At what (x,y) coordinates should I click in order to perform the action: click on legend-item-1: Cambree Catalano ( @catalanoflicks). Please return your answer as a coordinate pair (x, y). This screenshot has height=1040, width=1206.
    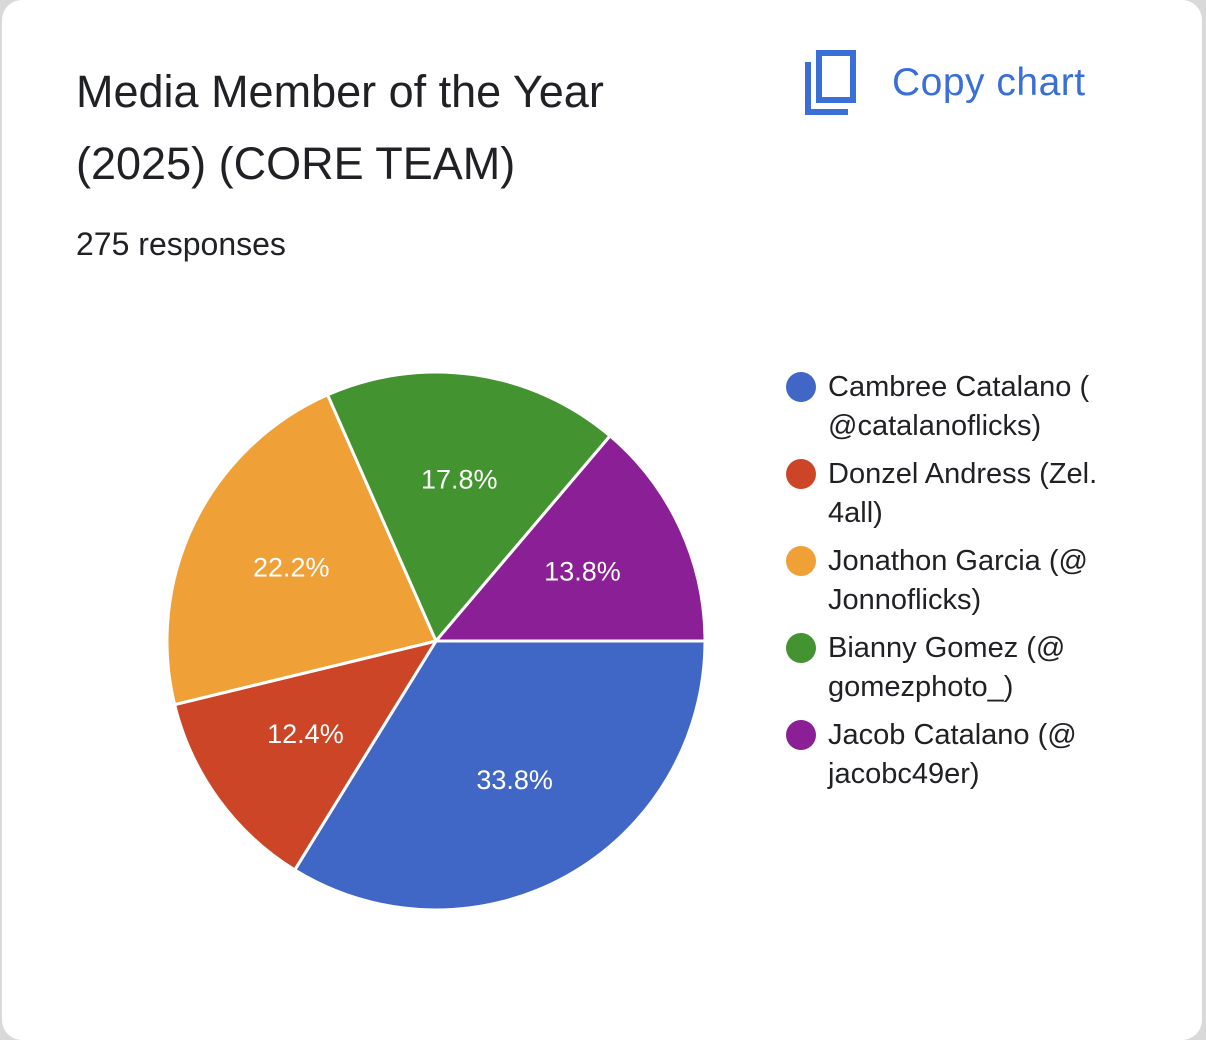
    Looking at the image, I should click on (966, 407).